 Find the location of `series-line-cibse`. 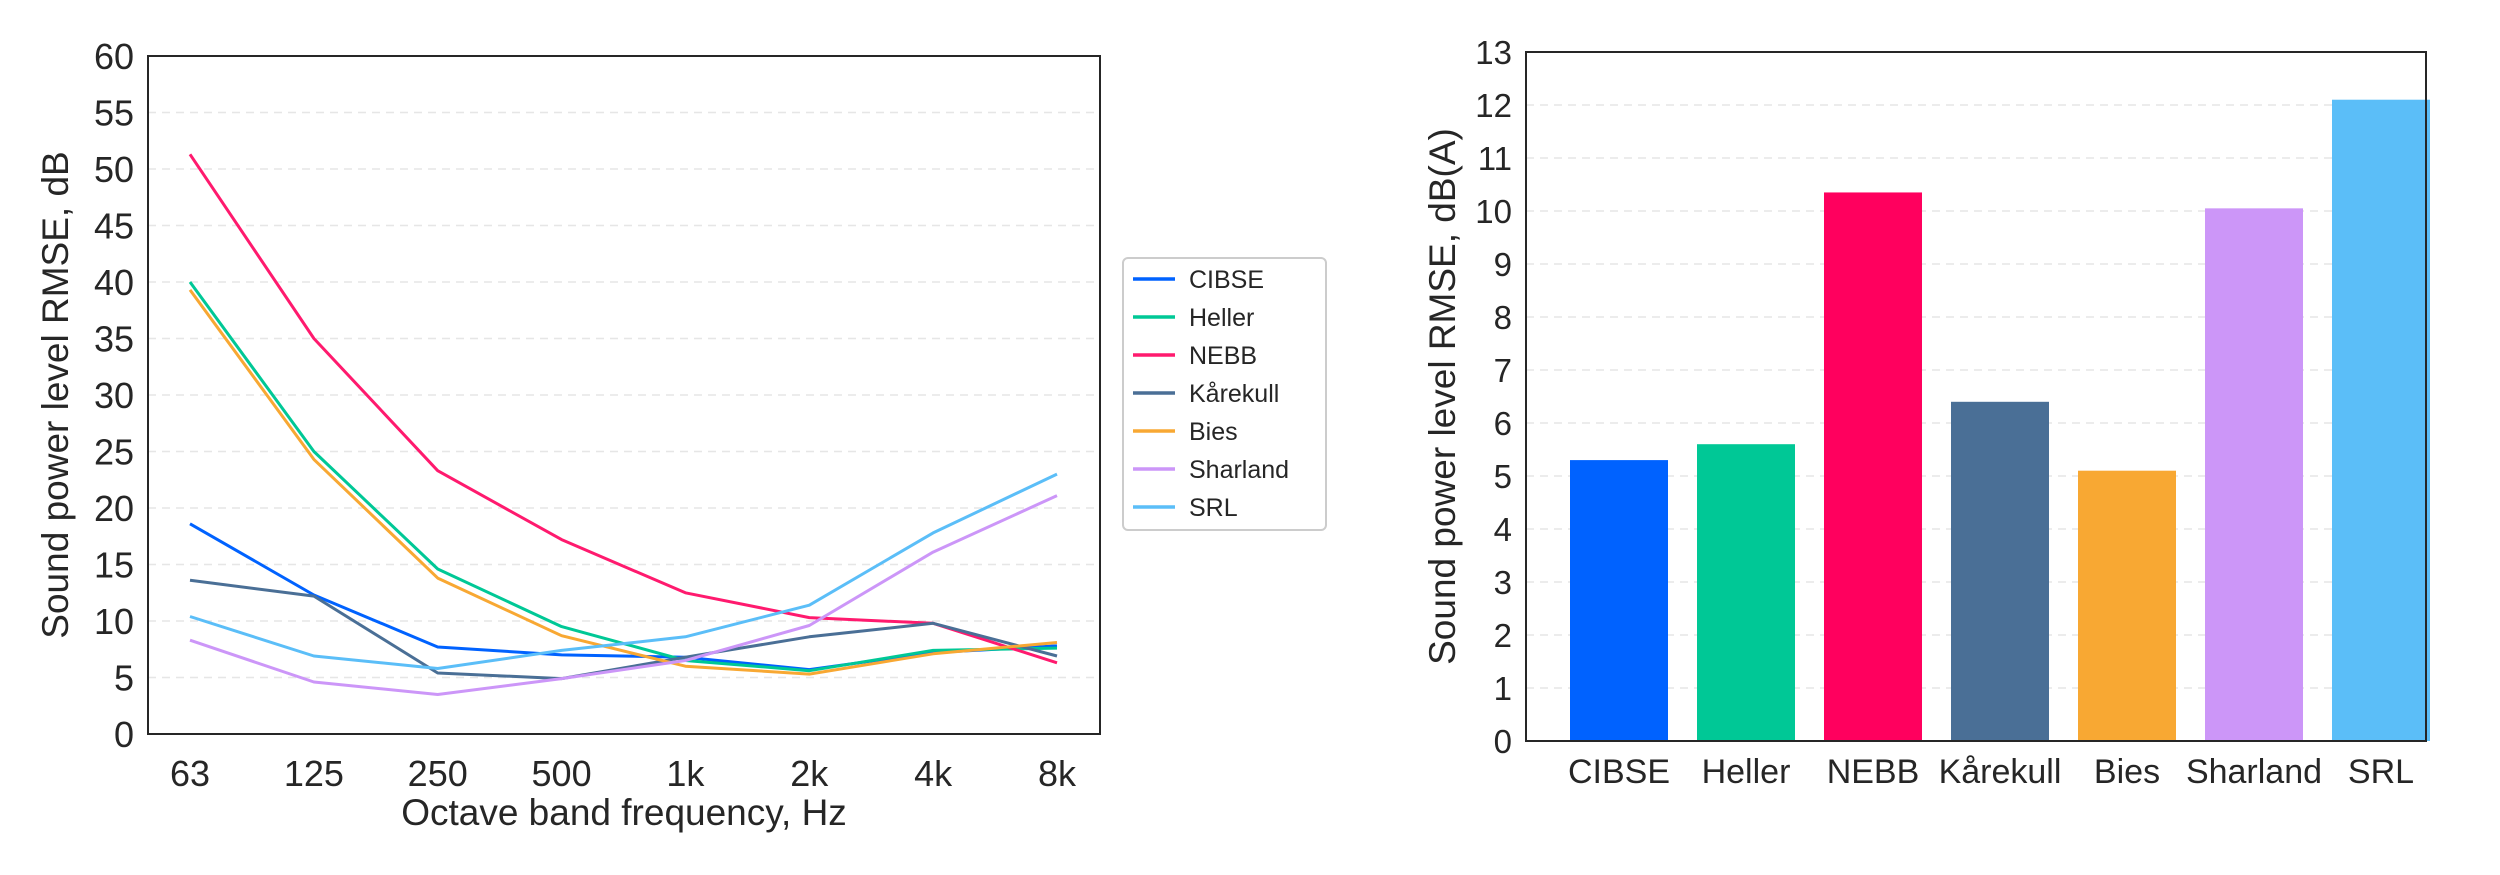

series-line-cibse is located at coordinates (623, 597).